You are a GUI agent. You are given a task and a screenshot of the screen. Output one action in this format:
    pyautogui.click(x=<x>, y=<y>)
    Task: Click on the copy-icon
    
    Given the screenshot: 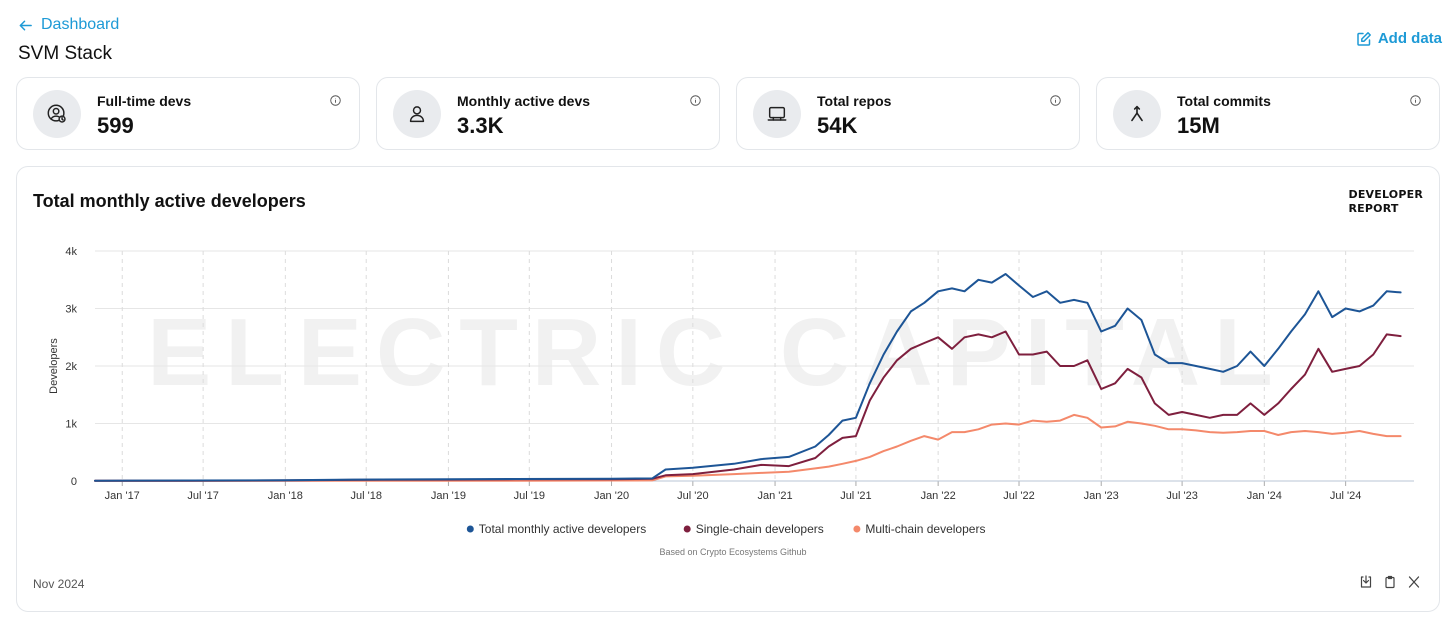 What is the action you would take?
    pyautogui.click(x=1390, y=582)
    